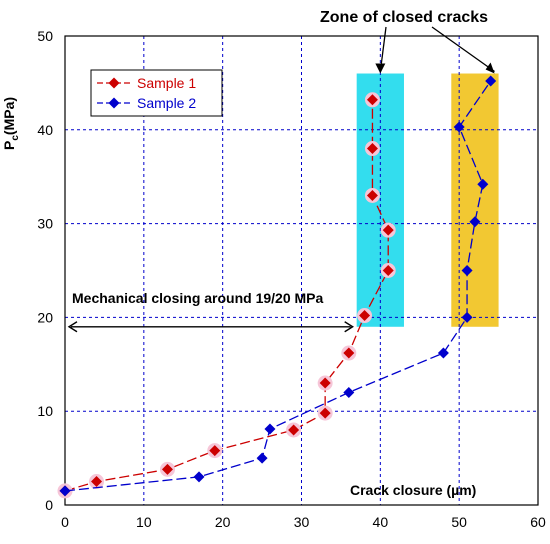 The width and height of the screenshot is (550, 544). I want to click on closing-arrowhead-left, so click(72, 327).